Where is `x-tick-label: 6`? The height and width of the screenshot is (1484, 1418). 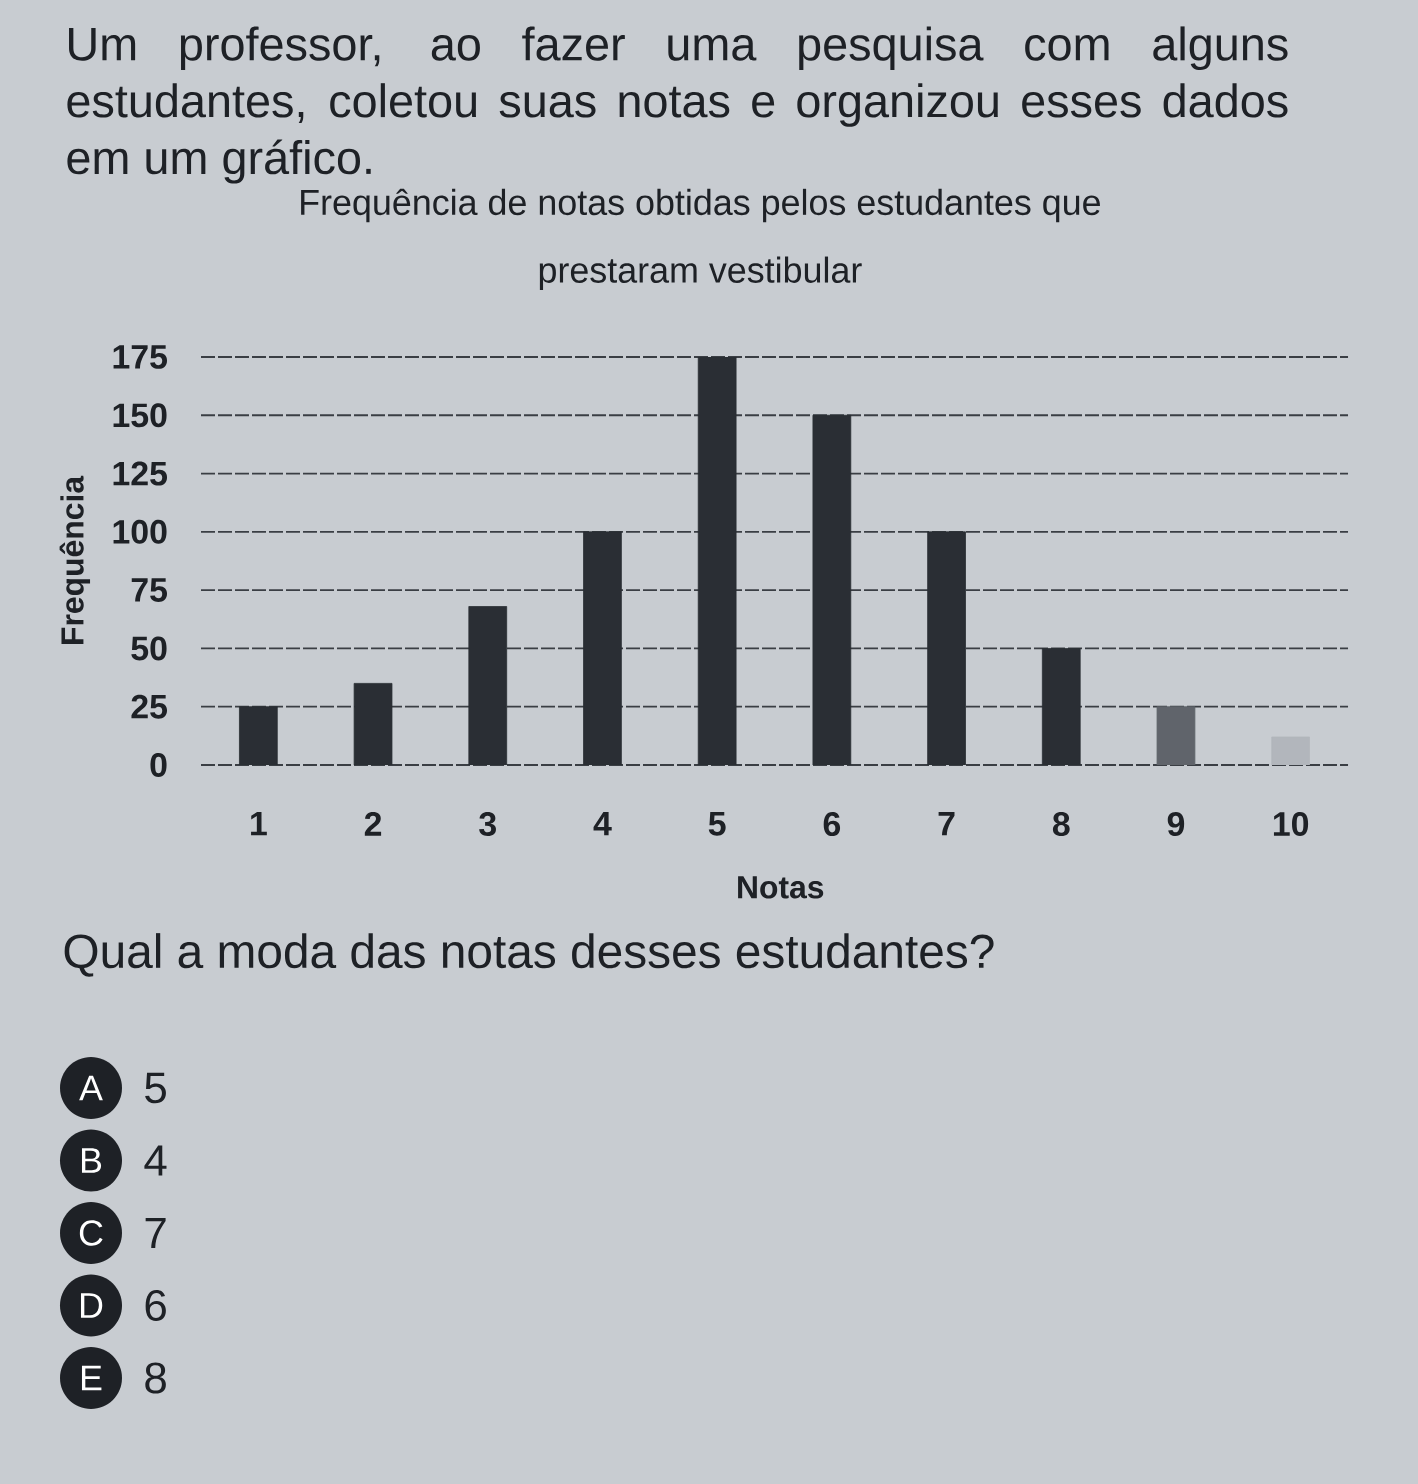
x-tick-label: 6 is located at coordinates (832, 824).